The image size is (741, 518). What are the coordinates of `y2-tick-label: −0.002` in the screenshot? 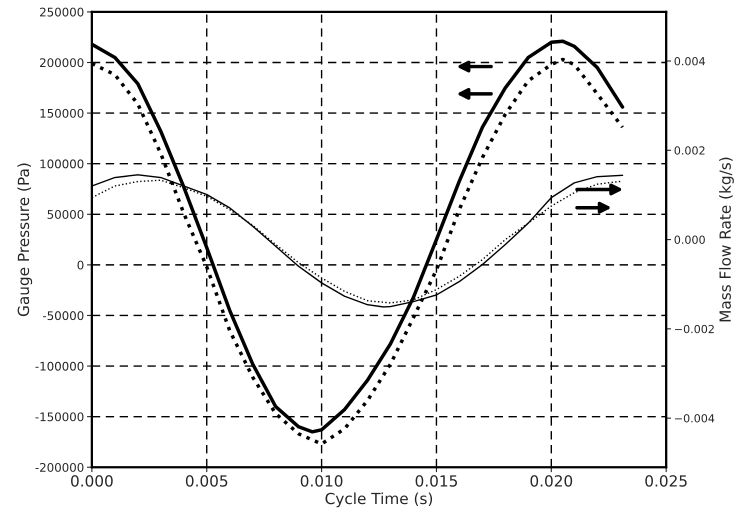 It's located at (694, 329).